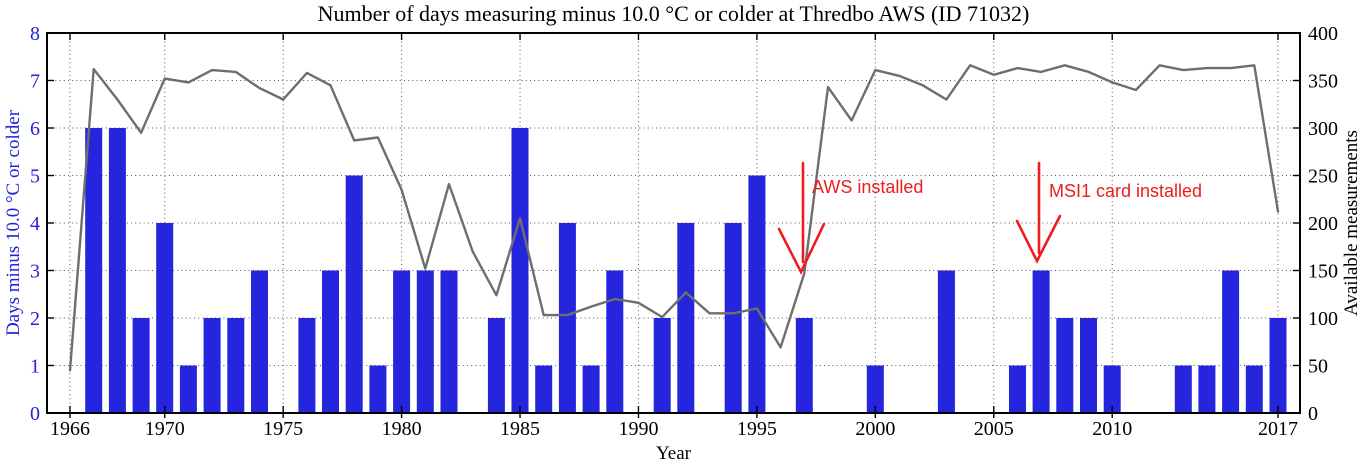  What do you see at coordinates (236, 365) in the screenshot?
I see `bar-1973` at bounding box center [236, 365].